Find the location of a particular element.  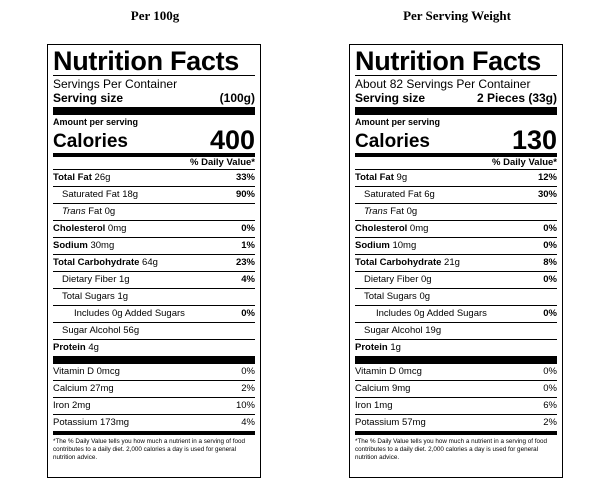

row-potassium: Potassium 173mg 4% is located at coordinates (154, 423).